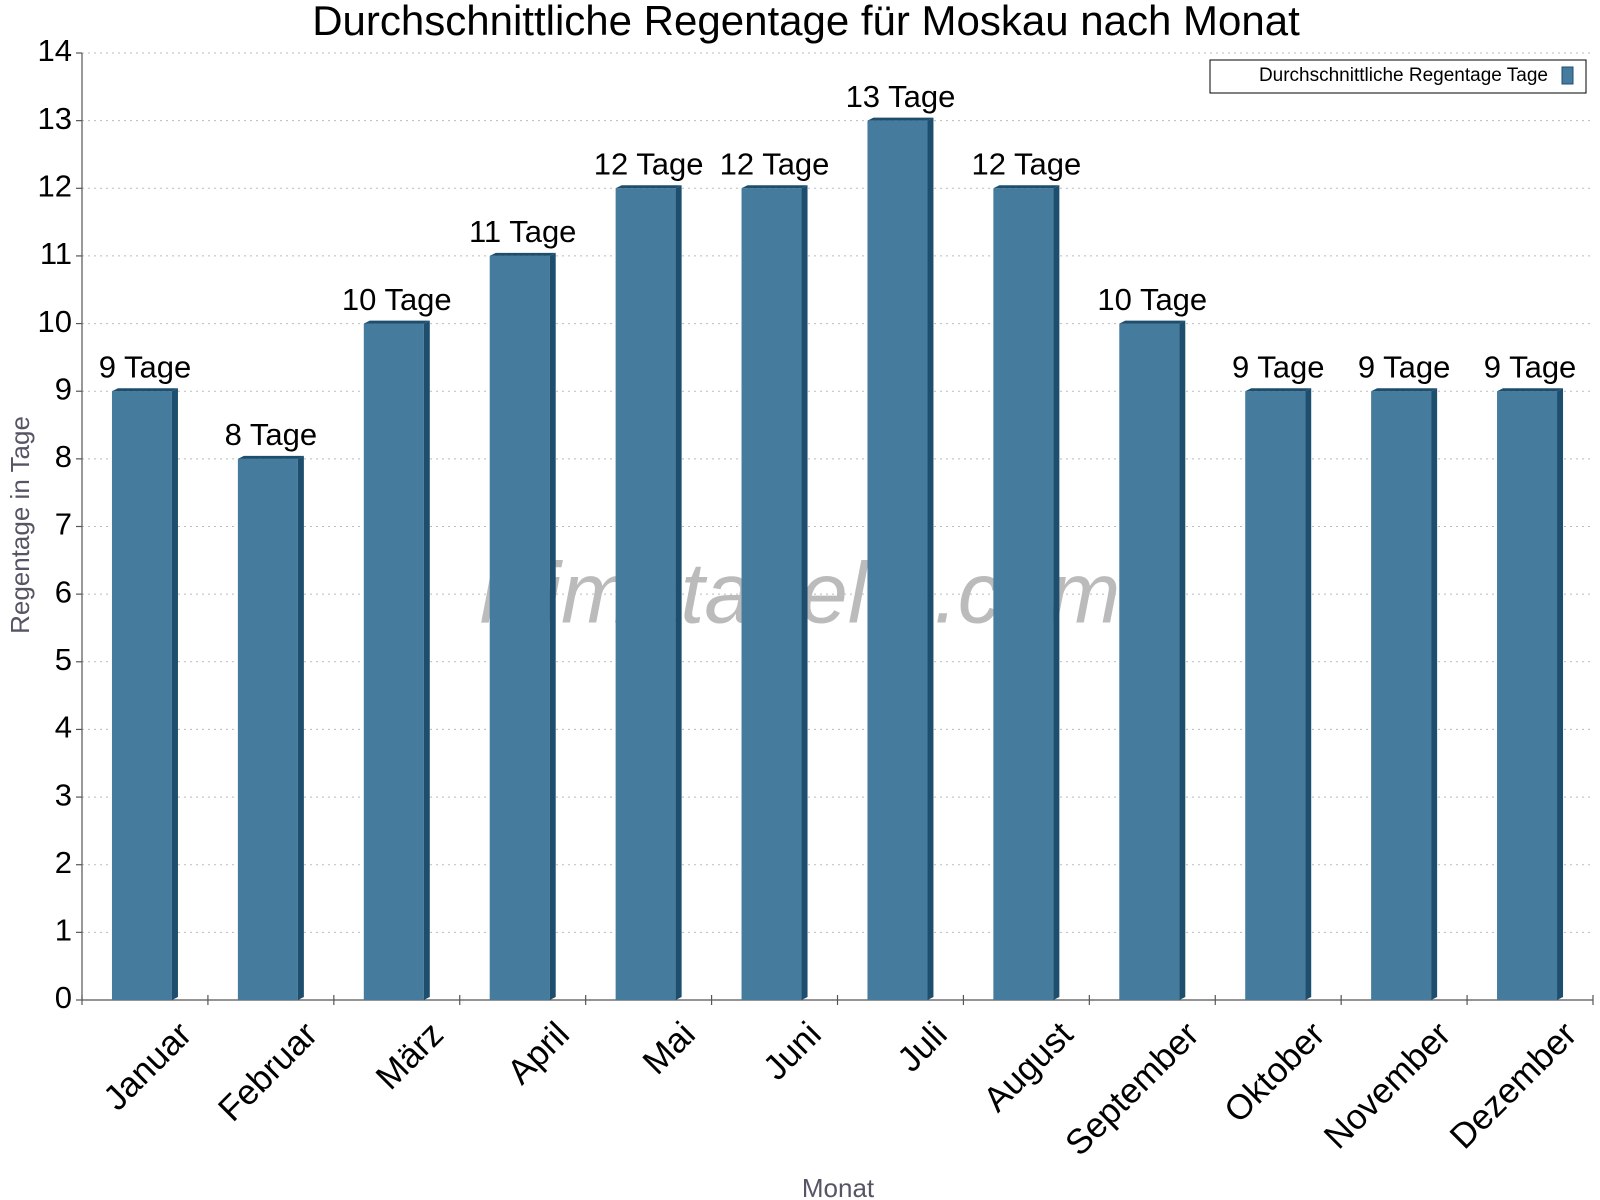 Image resolution: width=1600 pixels, height=1200 pixels. Describe the element at coordinates (63, 659) in the screenshot. I see `y-tick-label: 5` at that location.